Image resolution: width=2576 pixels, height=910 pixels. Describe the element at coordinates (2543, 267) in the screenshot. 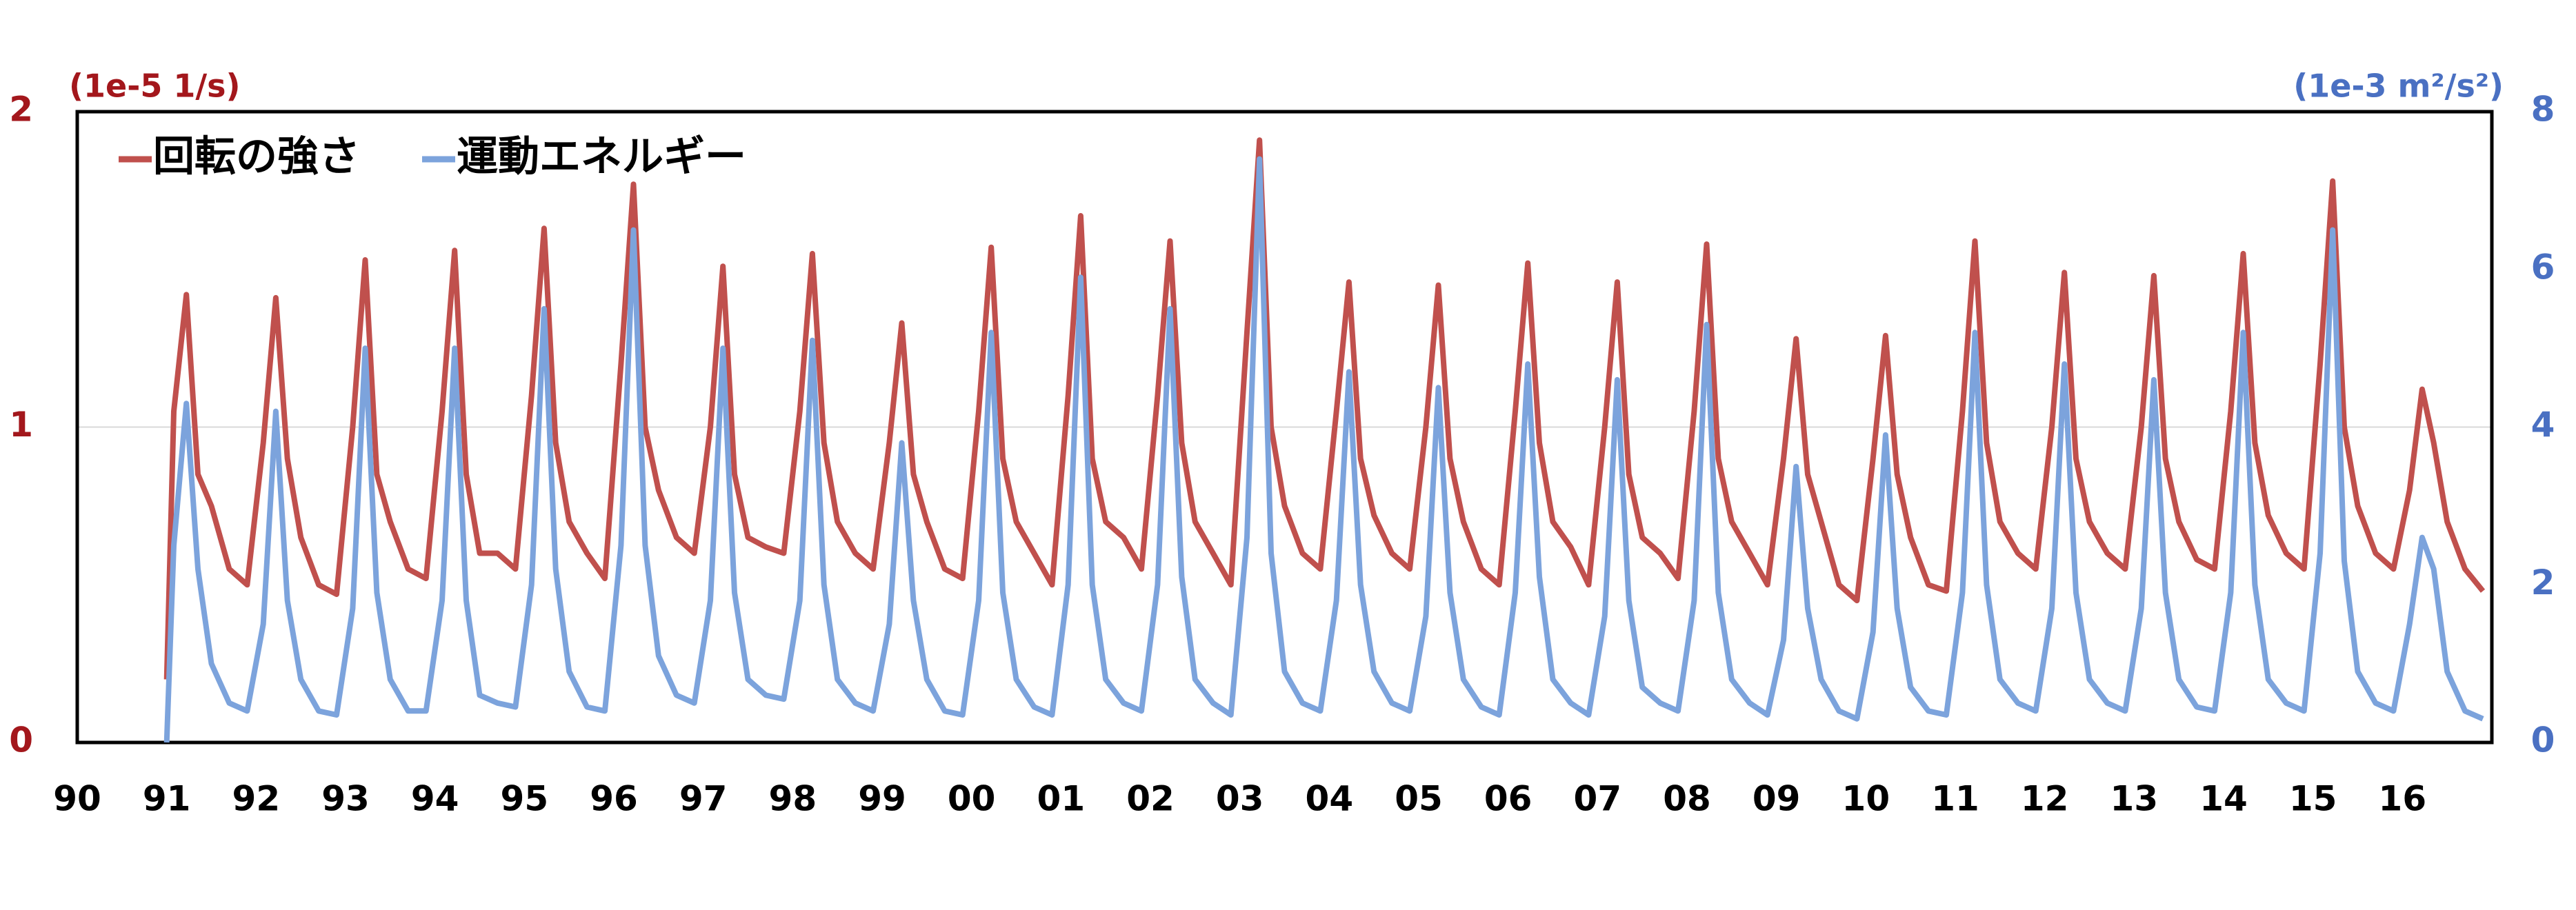

I see `y2-tick-label: 6` at that location.